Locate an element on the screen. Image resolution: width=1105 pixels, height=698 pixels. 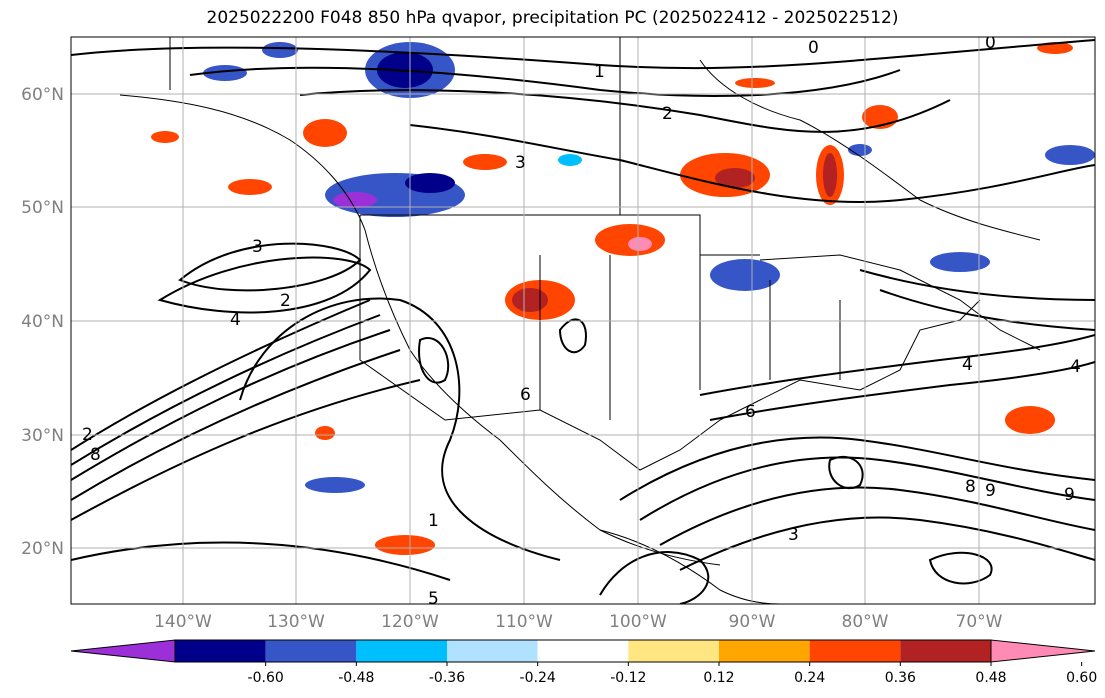
colorbar-outline is located at coordinates (583, 651).